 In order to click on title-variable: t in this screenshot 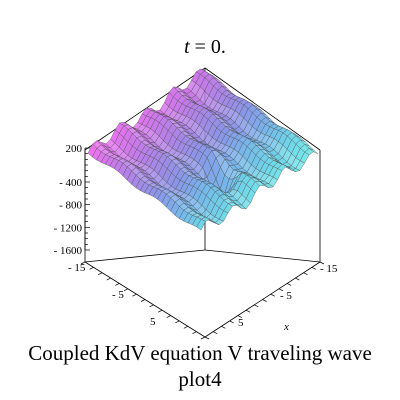, I will do `click(187, 47)`.